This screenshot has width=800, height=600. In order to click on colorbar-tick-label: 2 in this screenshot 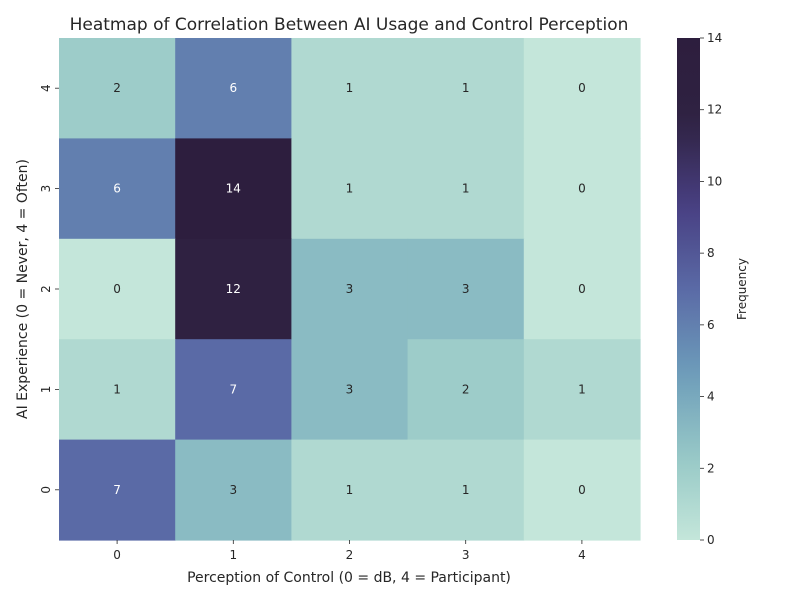, I will do `click(711, 468)`.